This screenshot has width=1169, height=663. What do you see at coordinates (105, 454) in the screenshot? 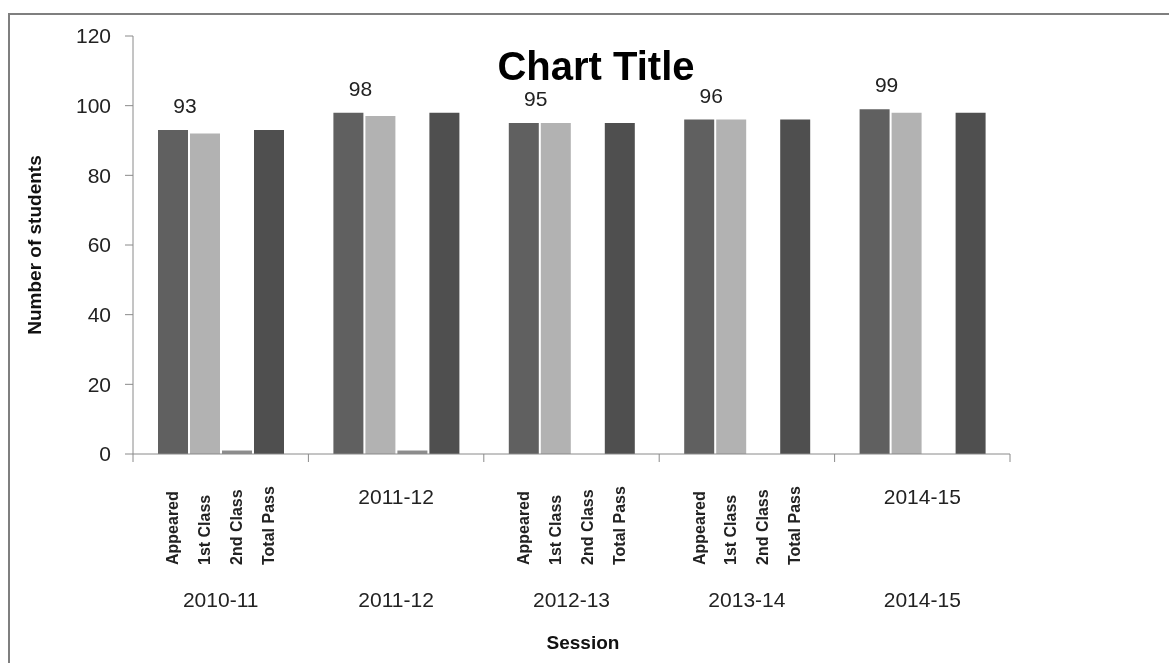
I see `y-tick-label: 0` at bounding box center [105, 454].